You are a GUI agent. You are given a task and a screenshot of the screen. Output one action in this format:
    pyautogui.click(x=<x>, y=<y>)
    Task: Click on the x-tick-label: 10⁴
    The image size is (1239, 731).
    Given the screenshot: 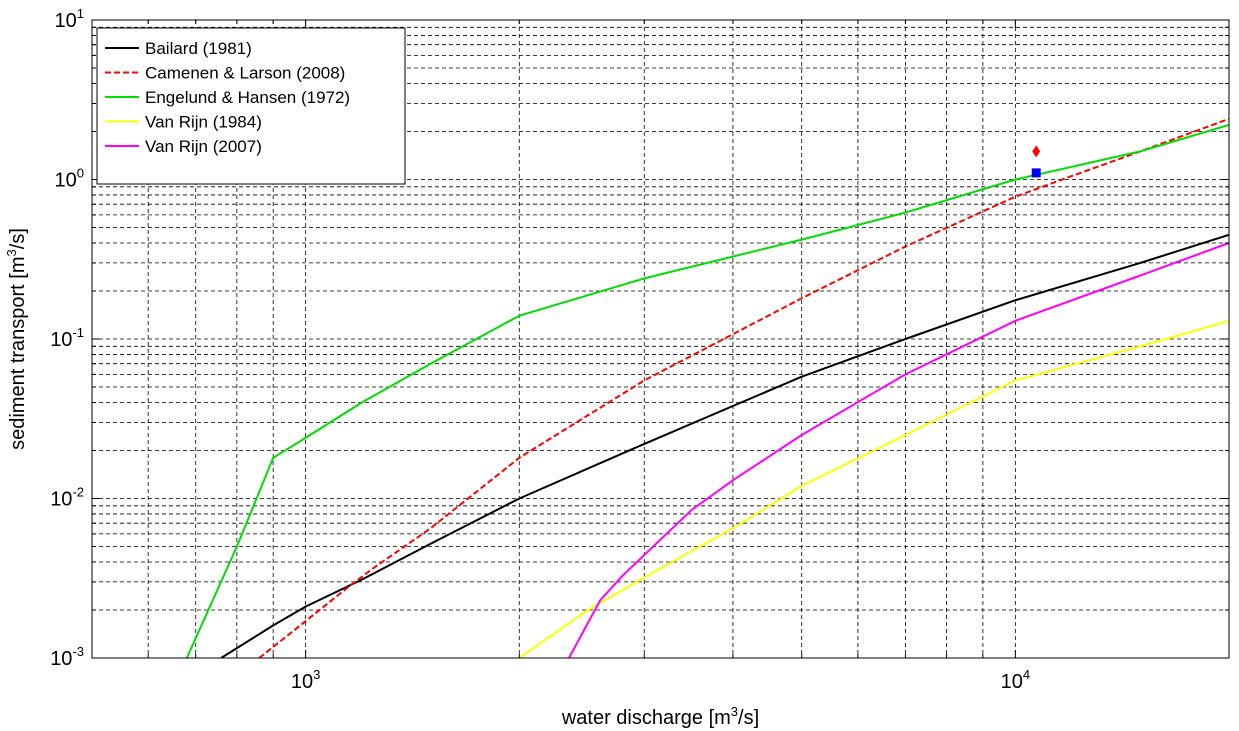 What is the action you would take?
    pyautogui.click(x=1015, y=680)
    